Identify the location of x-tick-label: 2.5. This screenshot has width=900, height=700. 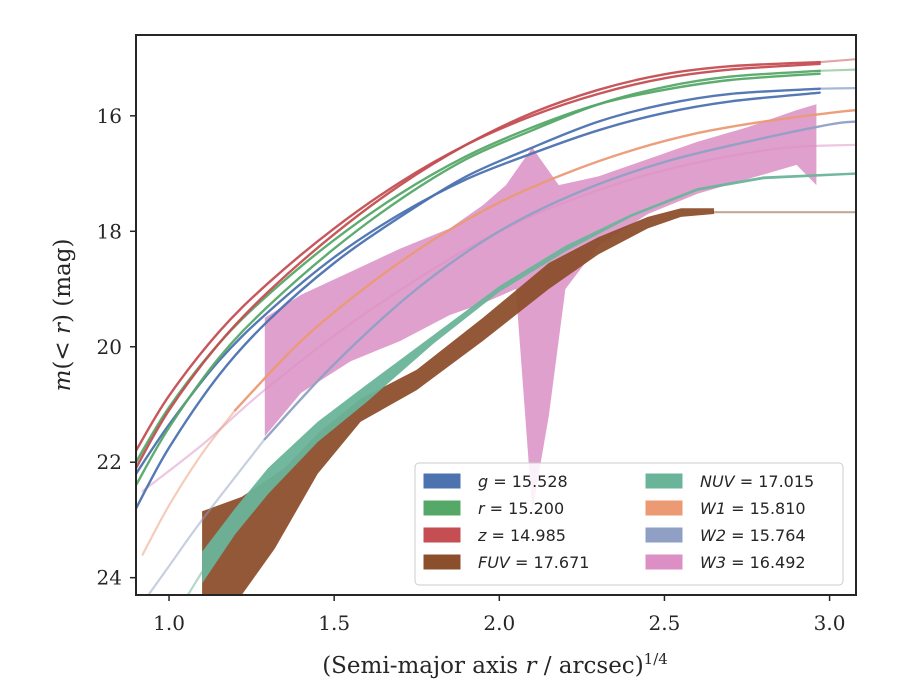
(665, 623).